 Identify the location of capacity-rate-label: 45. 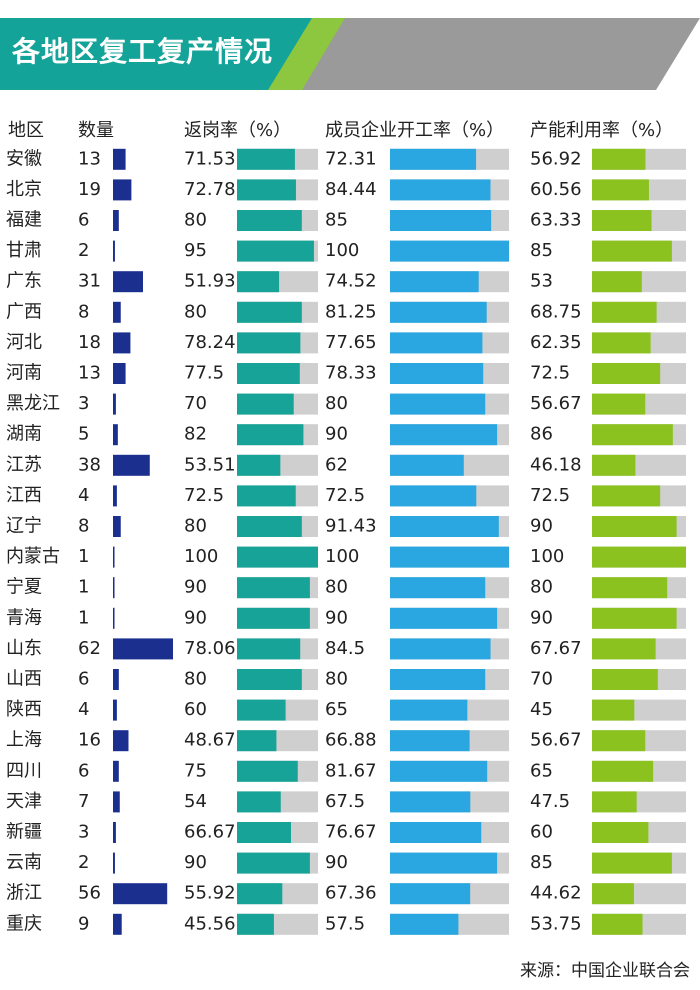
(541, 709).